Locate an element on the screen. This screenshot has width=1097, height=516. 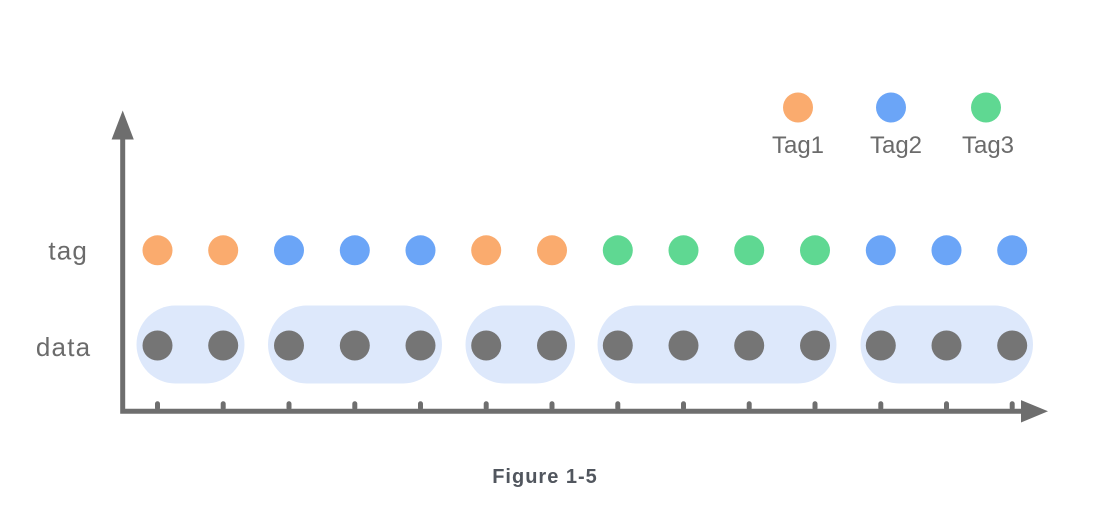
svg-text: tag is located at coordinates (68, 250).